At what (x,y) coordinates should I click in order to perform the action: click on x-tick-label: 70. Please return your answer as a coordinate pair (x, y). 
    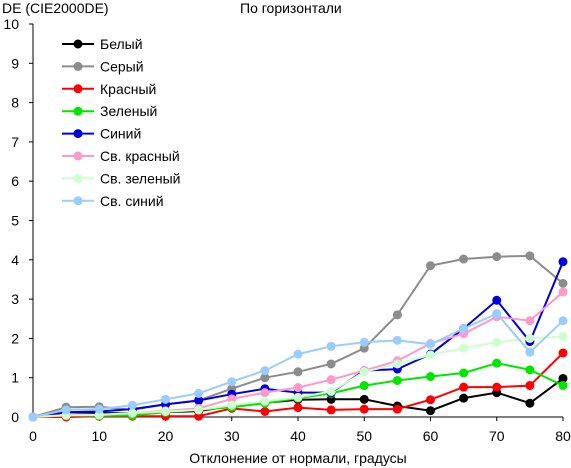
    Looking at the image, I should click on (497, 436).